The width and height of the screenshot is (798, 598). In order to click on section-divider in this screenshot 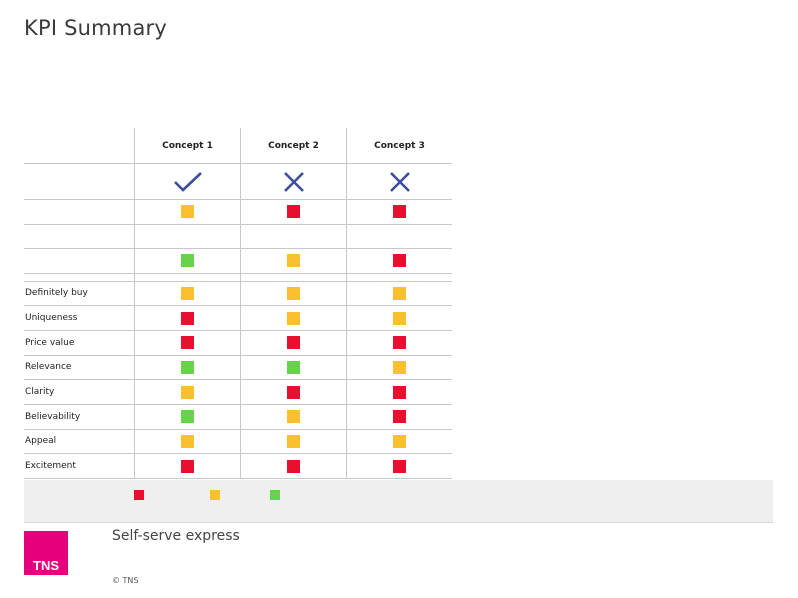, I will do `click(238, 277)`.